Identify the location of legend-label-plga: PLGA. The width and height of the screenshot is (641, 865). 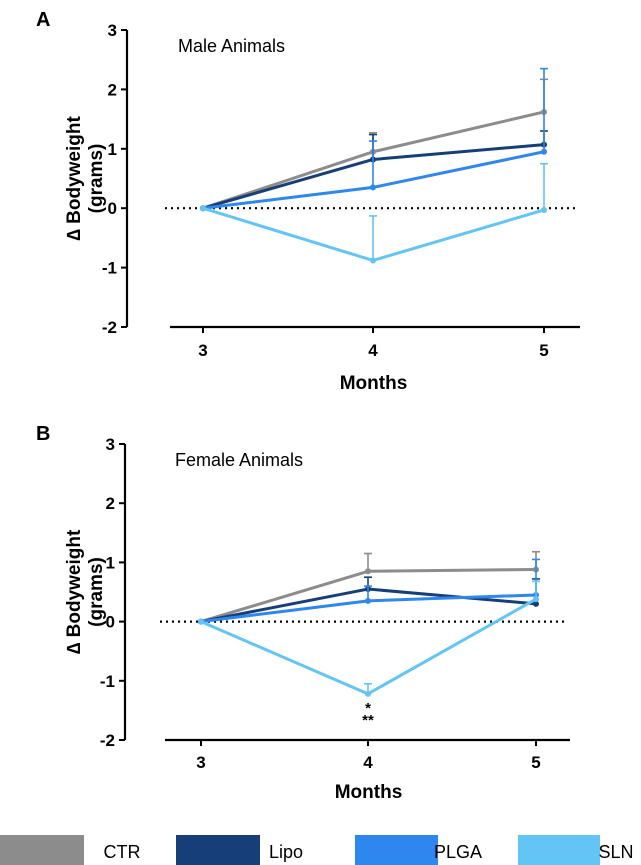
(458, 852).